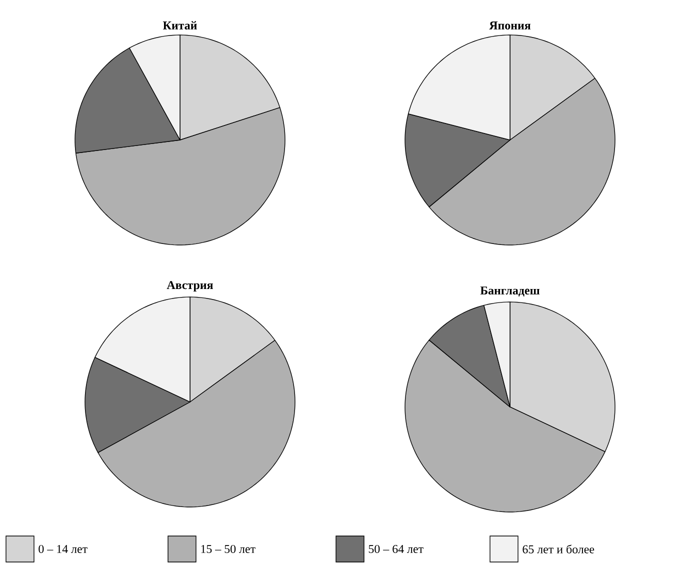 The height and width of the screenshot is (567, 693). Describe the element at coordinates (179, 25) in the screenshot. I see `chart-title: Китай` at that location.